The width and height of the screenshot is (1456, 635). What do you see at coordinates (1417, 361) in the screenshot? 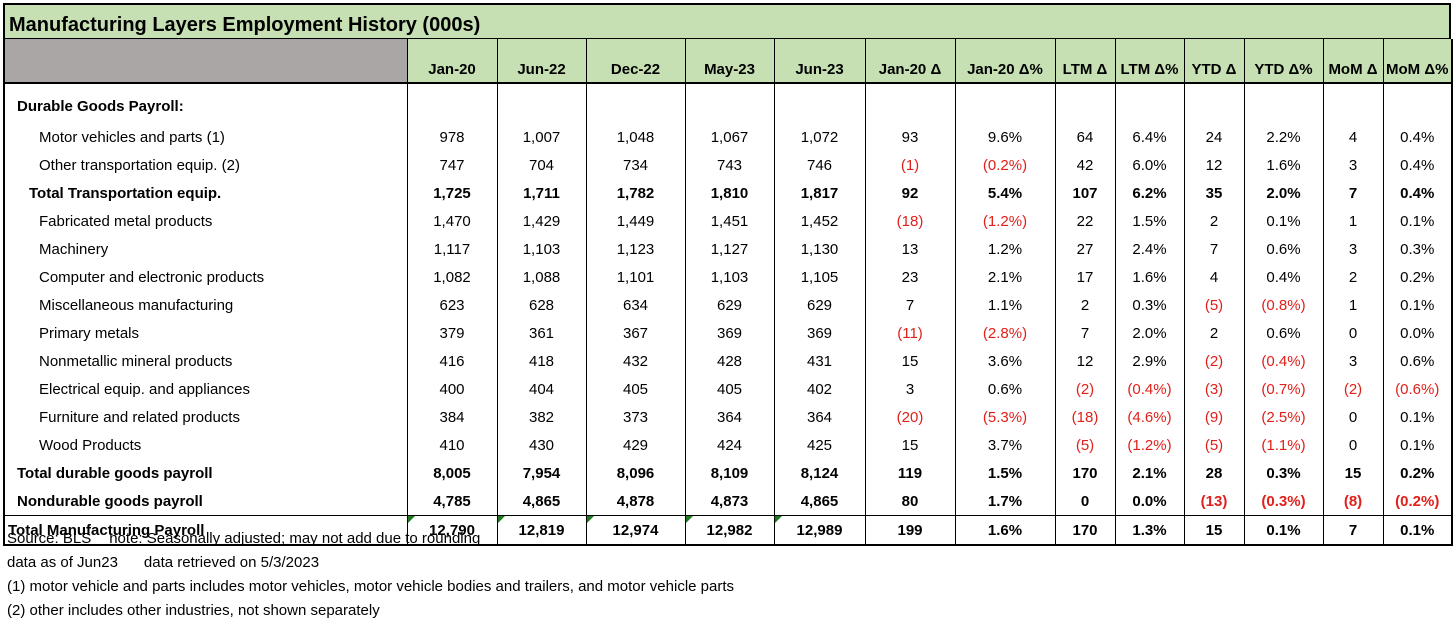
I see `cell-value: 0.6%` at bounding box center [1417, 361].